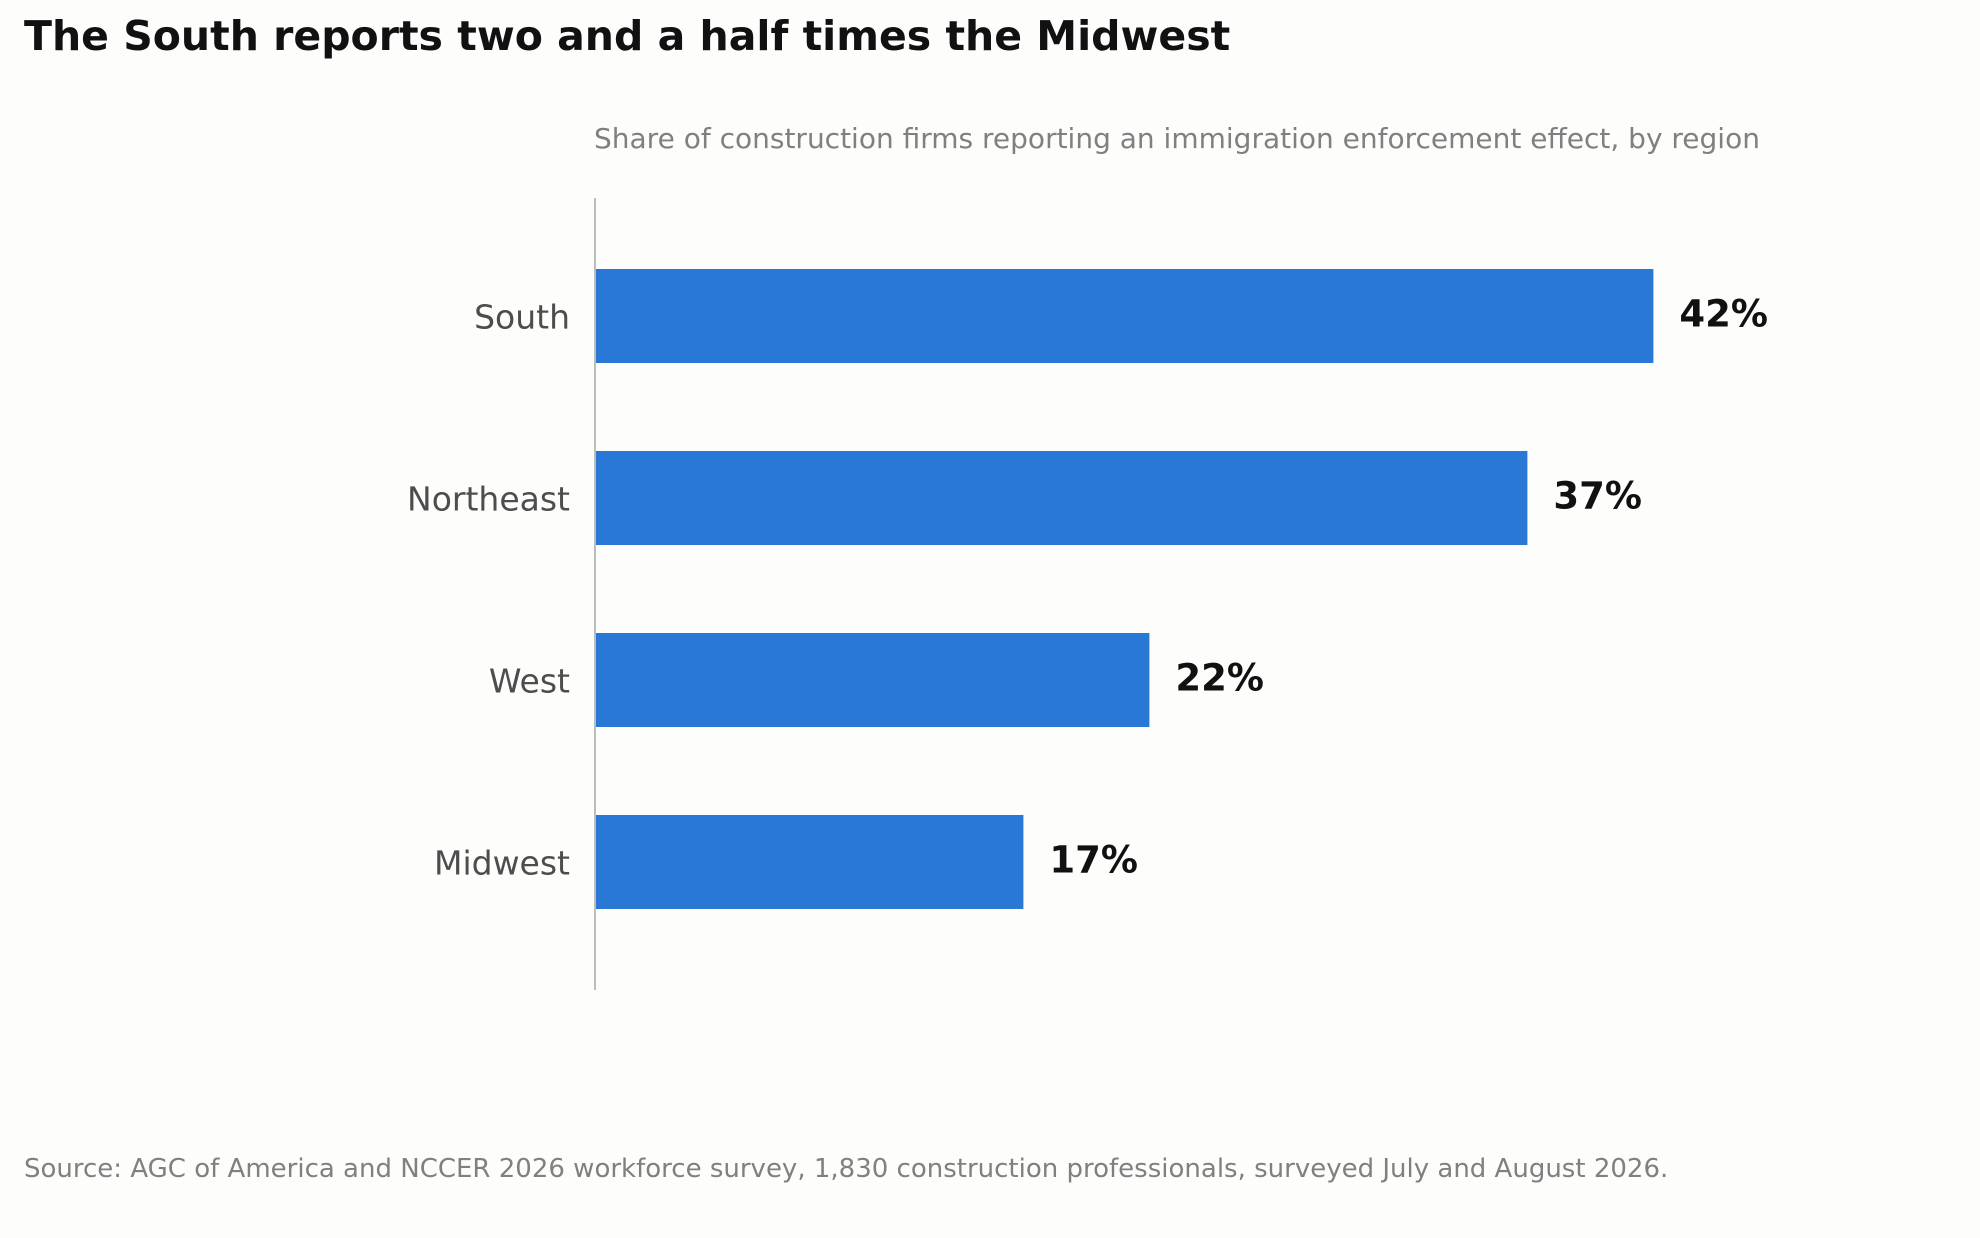 This screenshot has height=1238, width=1980. What do you see at coordinates (1061, 498) in the screenshot?
I see `bar-northeast` at bounding box center [1061, 498].